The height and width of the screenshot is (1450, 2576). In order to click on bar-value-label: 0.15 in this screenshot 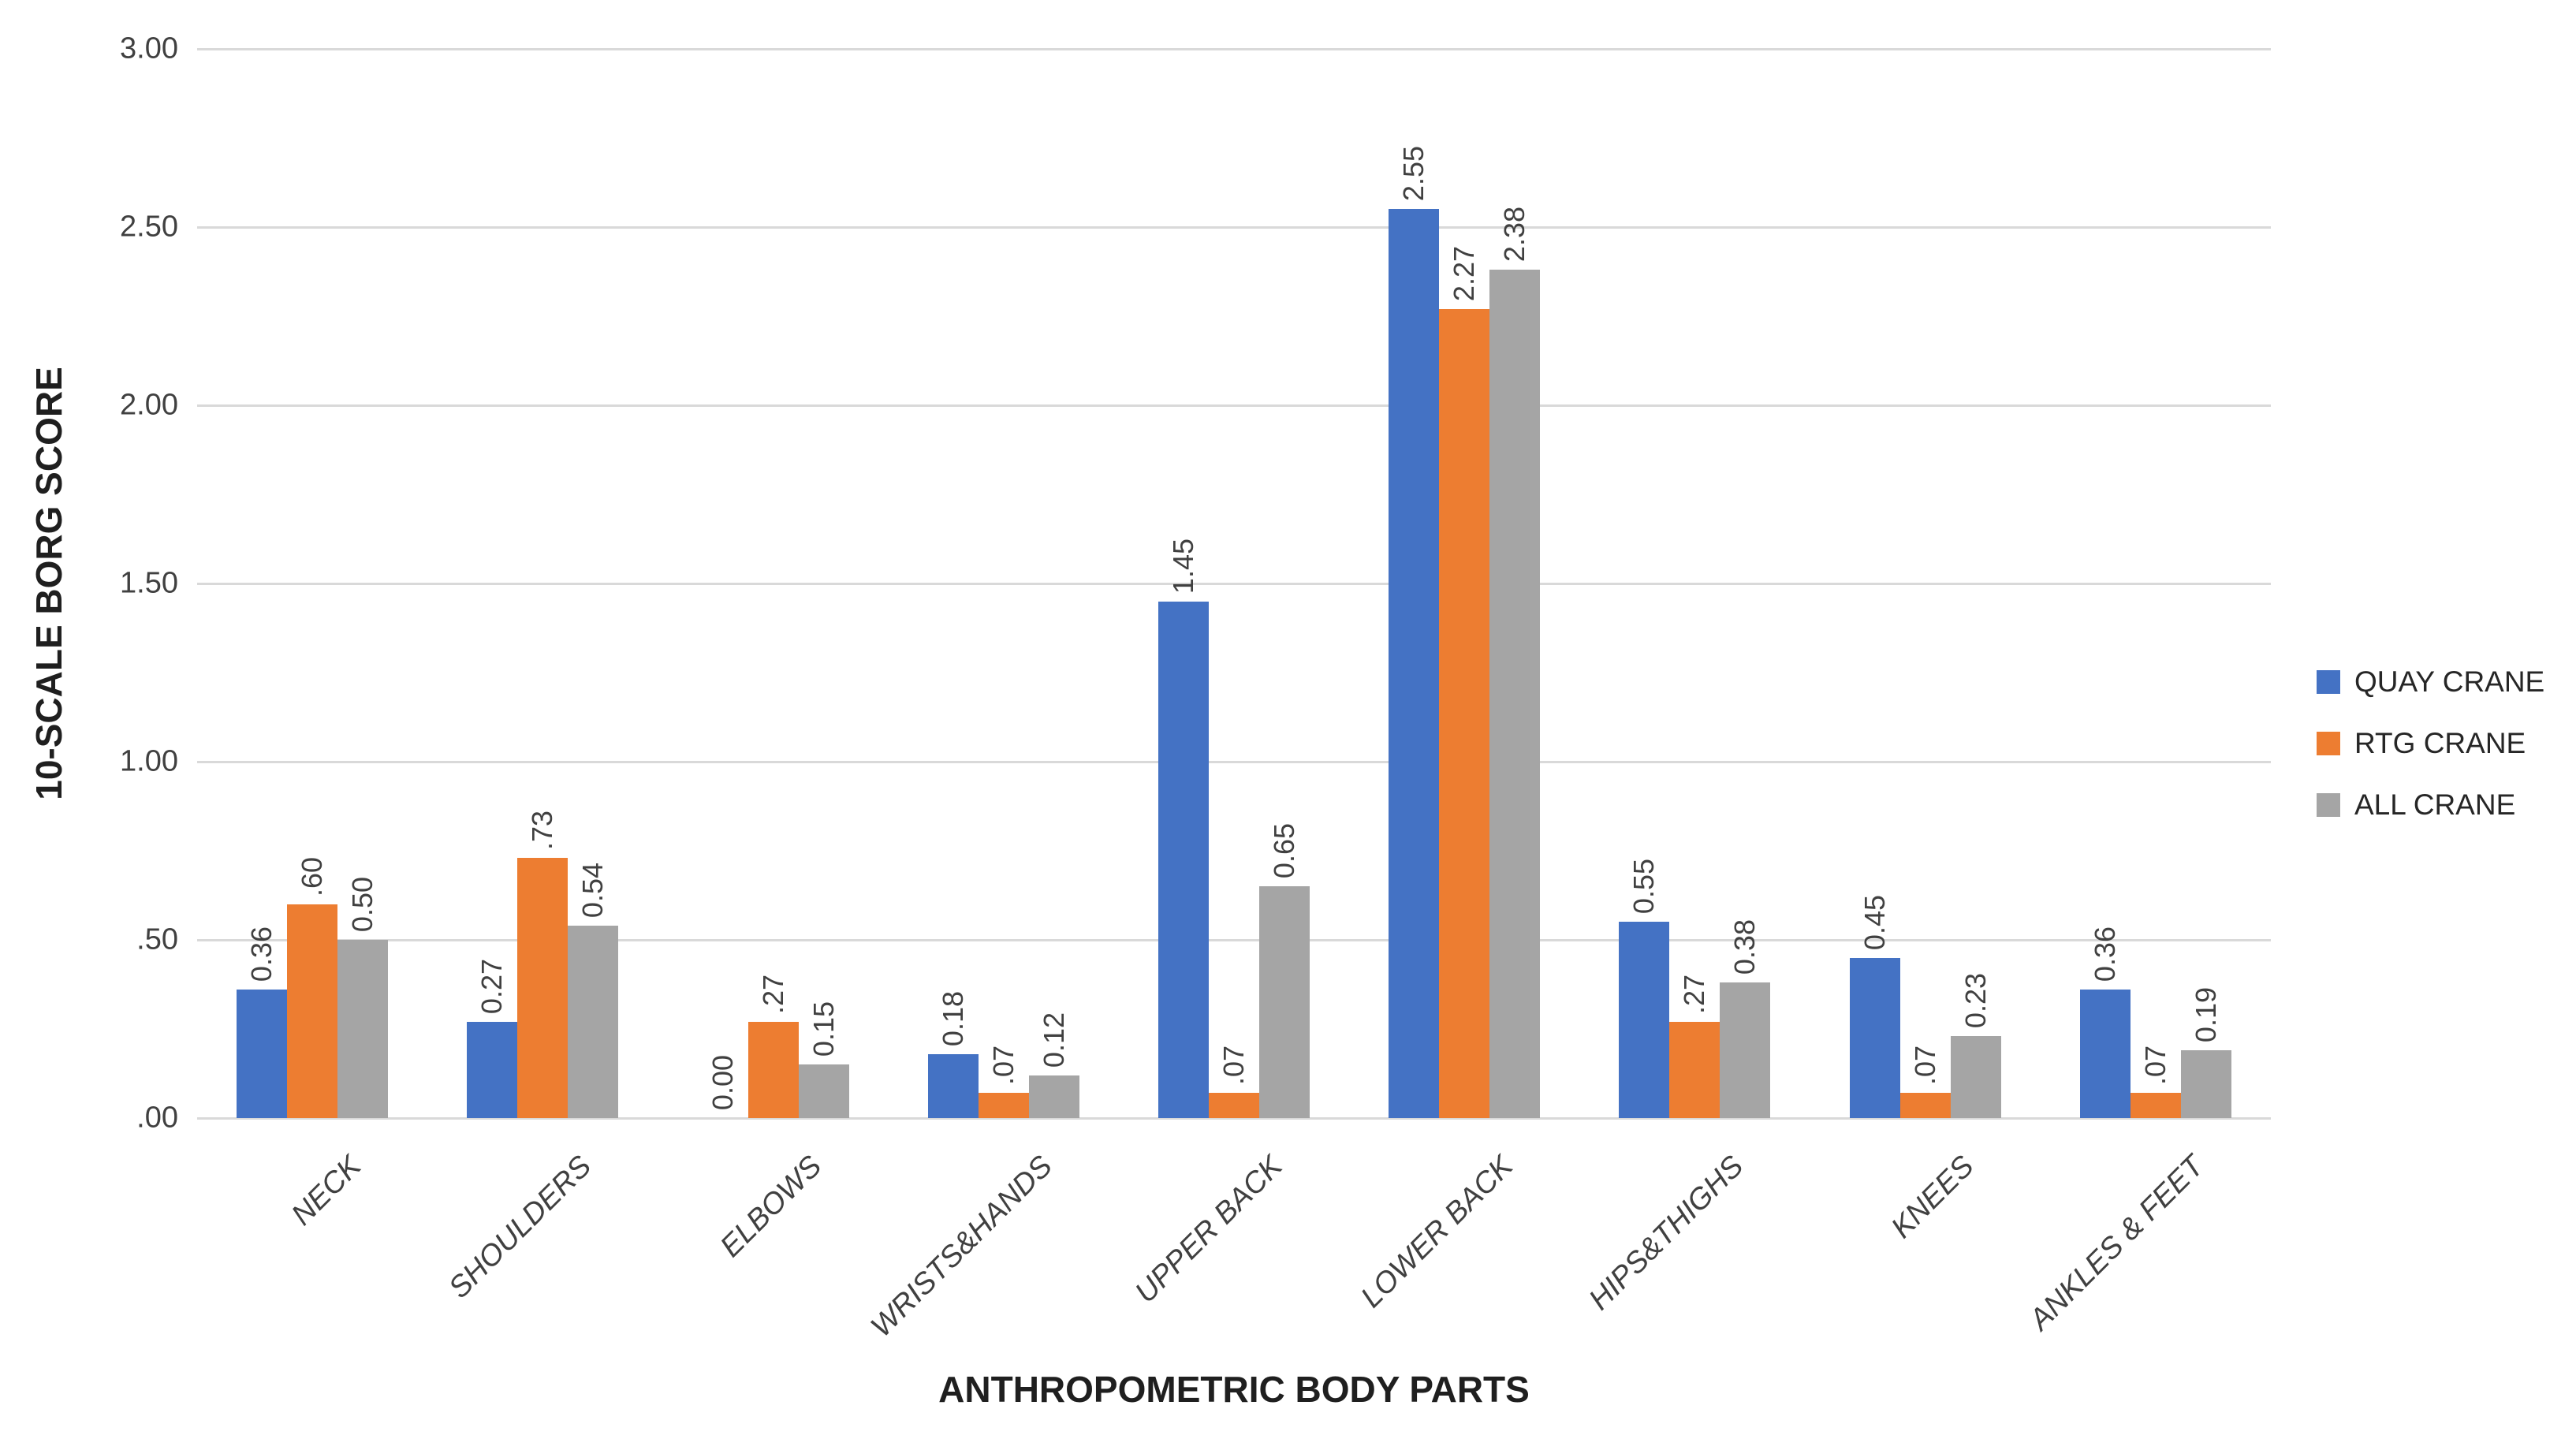, I will do `click(824, 1029)`.